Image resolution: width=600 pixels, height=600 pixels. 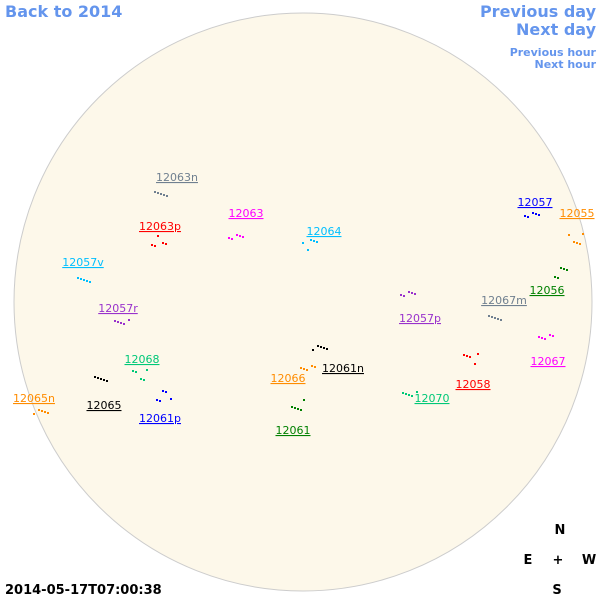 I want to click on region-label: 12063n, so click(x=177, y=177).